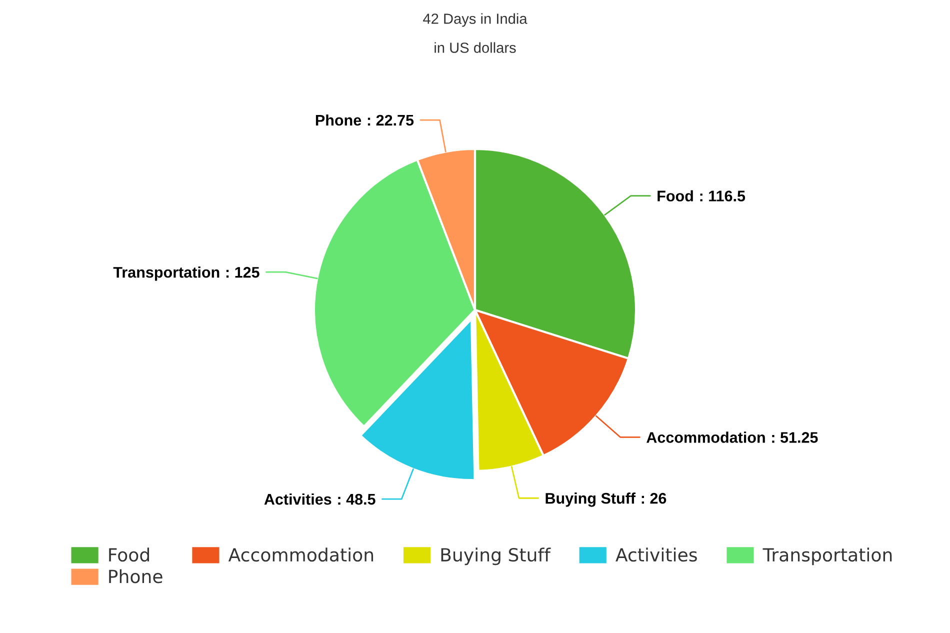 The height and width of the screenshot is (633, 950). What do you see at coordinates (166, 273) in the screenshot?
I see `slice-label: Transportation` at bounding box center [166, 273].